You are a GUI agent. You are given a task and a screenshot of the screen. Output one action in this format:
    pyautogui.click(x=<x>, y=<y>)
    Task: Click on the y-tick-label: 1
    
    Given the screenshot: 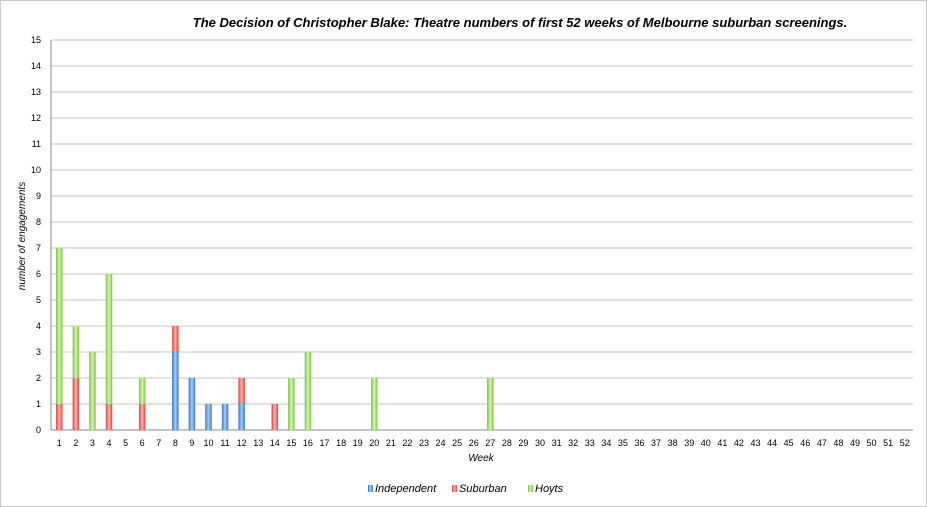 What is the action you would take?
    pyautogui.click(x=38, y=404)
    